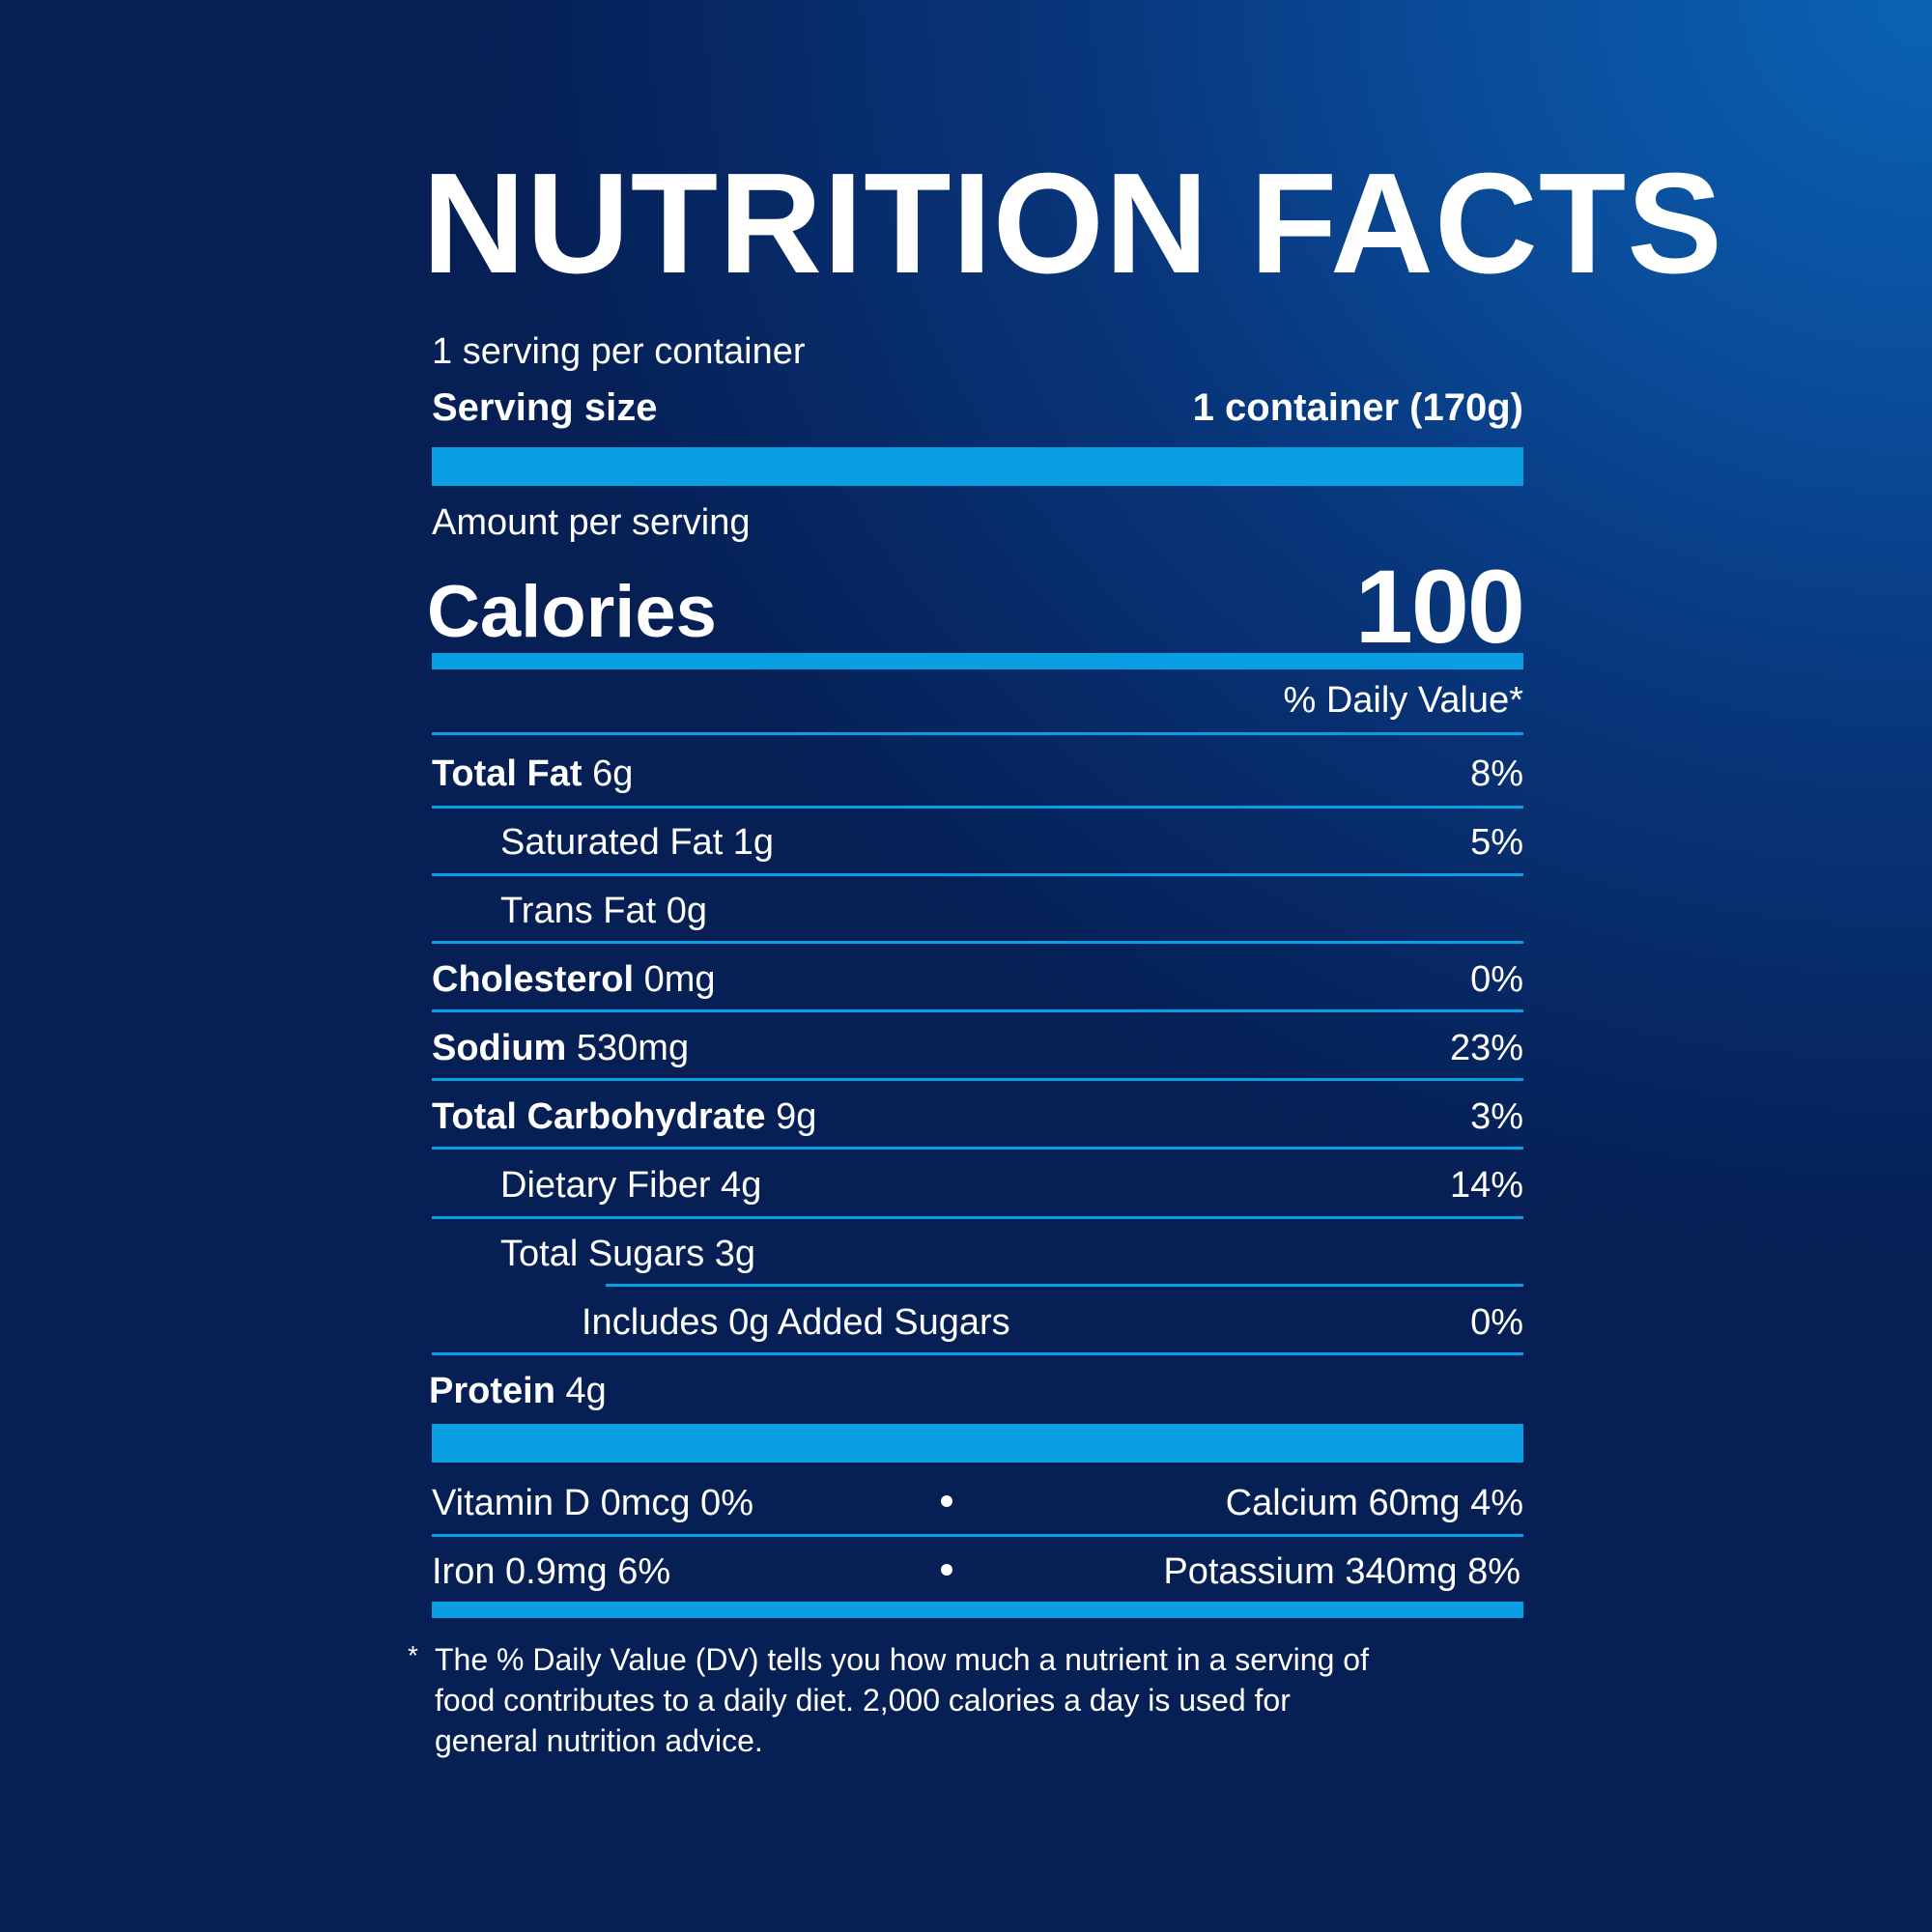  What do you see at coordinates (619, 351) in the screenshot?
I see `servings-per-container: 1 serving per container` at bounding box center [619, 351].